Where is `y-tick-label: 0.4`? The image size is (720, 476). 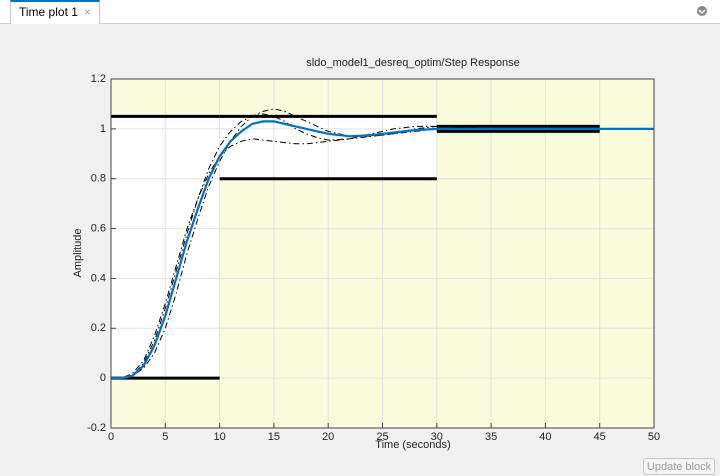 y-tick-label: 0.4 is located at coordinates (98, 278).